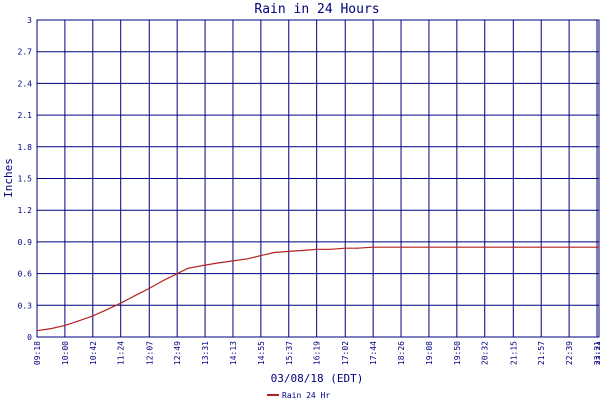  Describe the element at coordinates (121, 353) in the screenshot. I see `x-tick-label: 11:24` at that location.